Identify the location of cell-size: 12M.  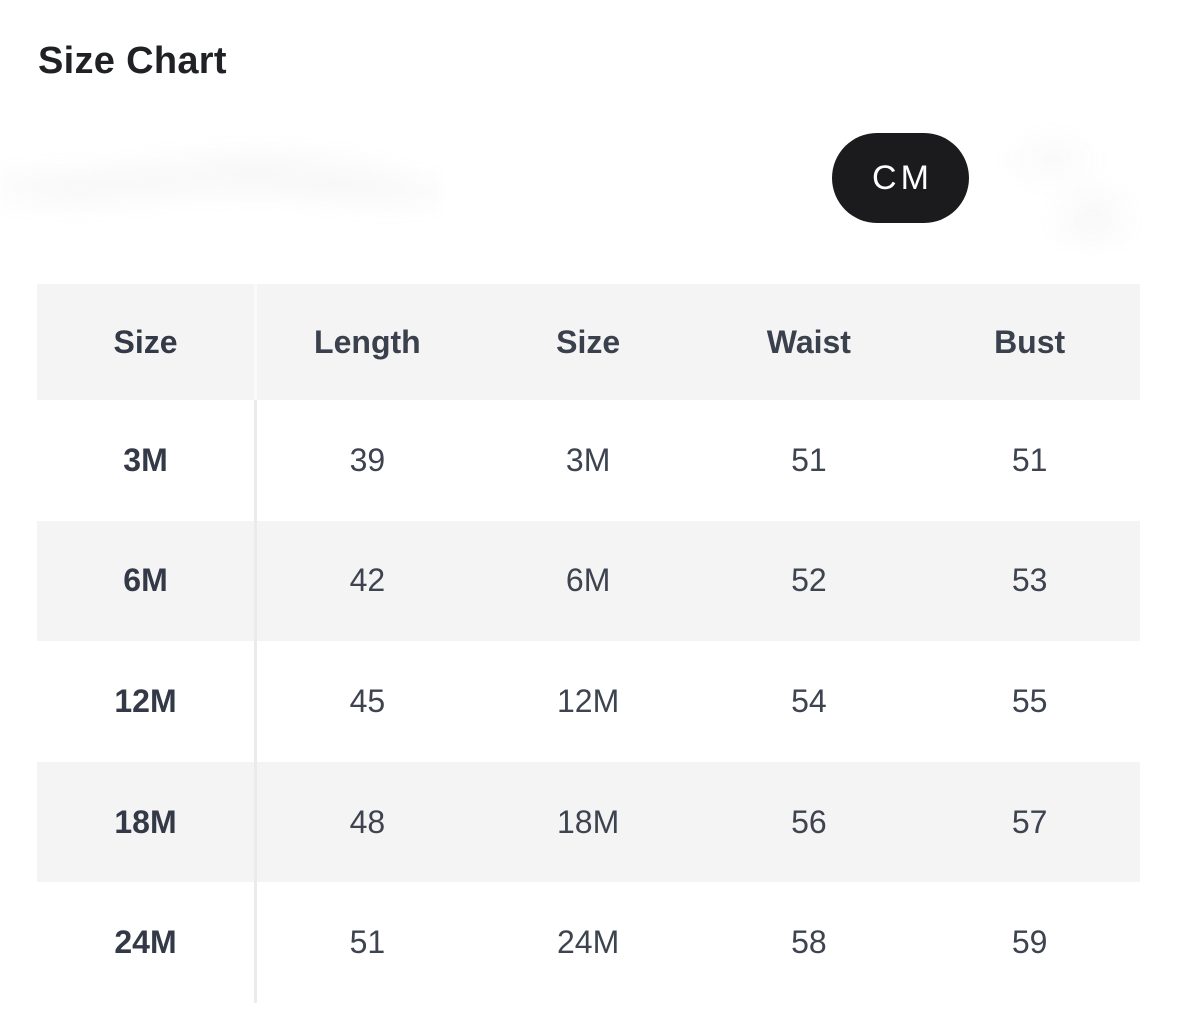
(588, 700).